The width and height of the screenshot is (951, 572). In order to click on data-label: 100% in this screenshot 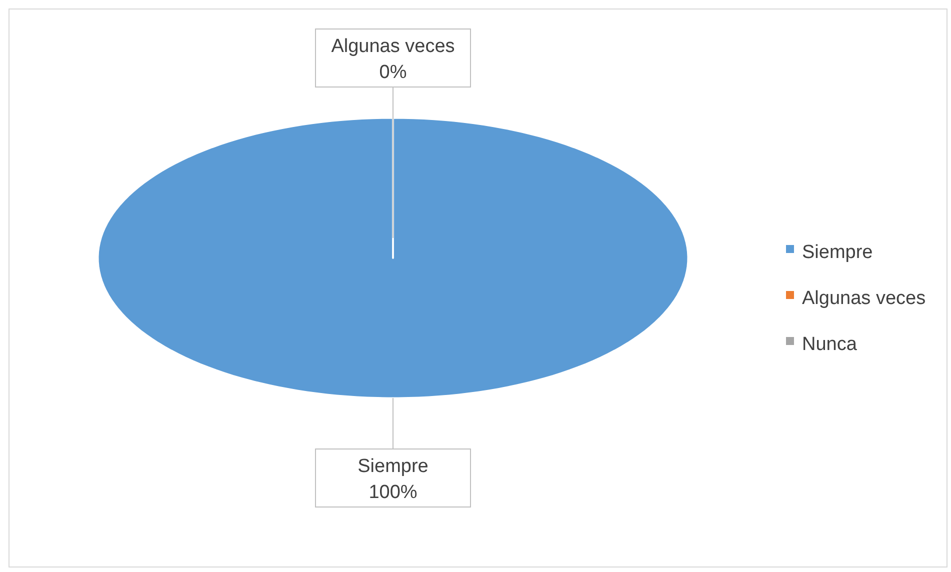, I will do `click(393, 492)`.